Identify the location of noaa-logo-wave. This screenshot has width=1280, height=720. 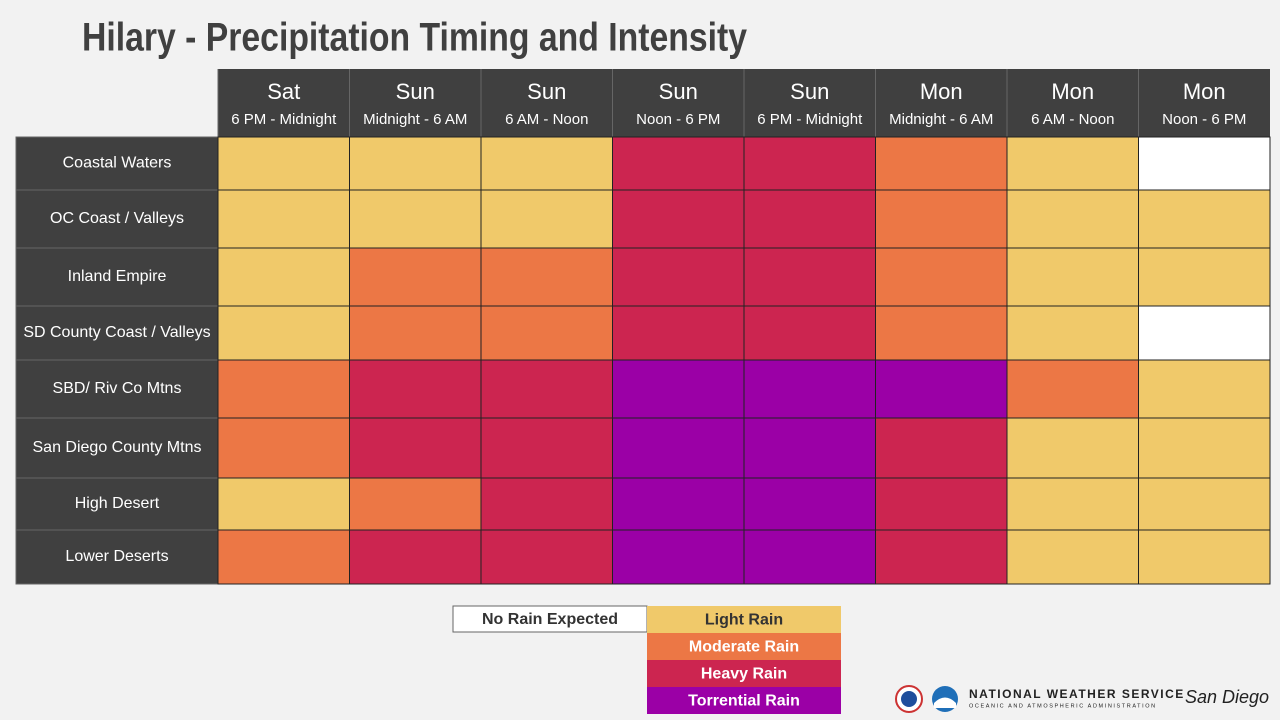
(945, 702).